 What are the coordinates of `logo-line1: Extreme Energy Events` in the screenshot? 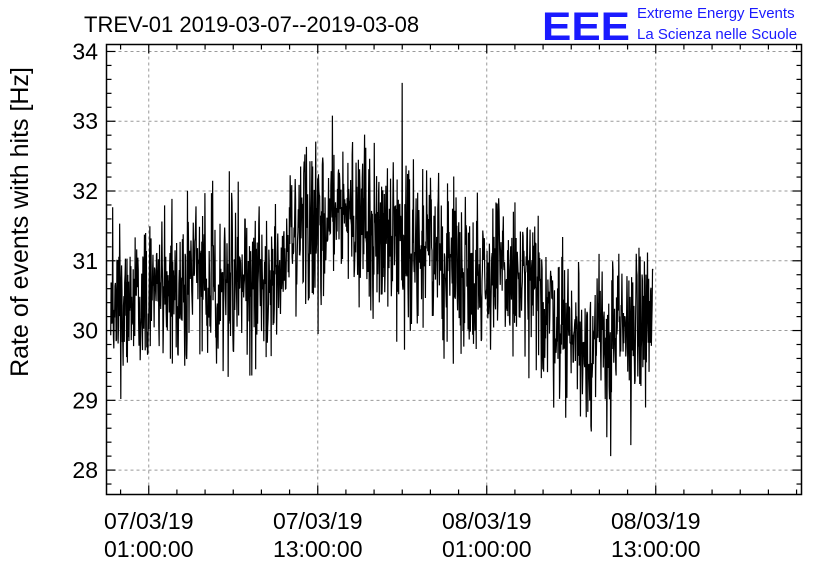 It's located at (716, 13).